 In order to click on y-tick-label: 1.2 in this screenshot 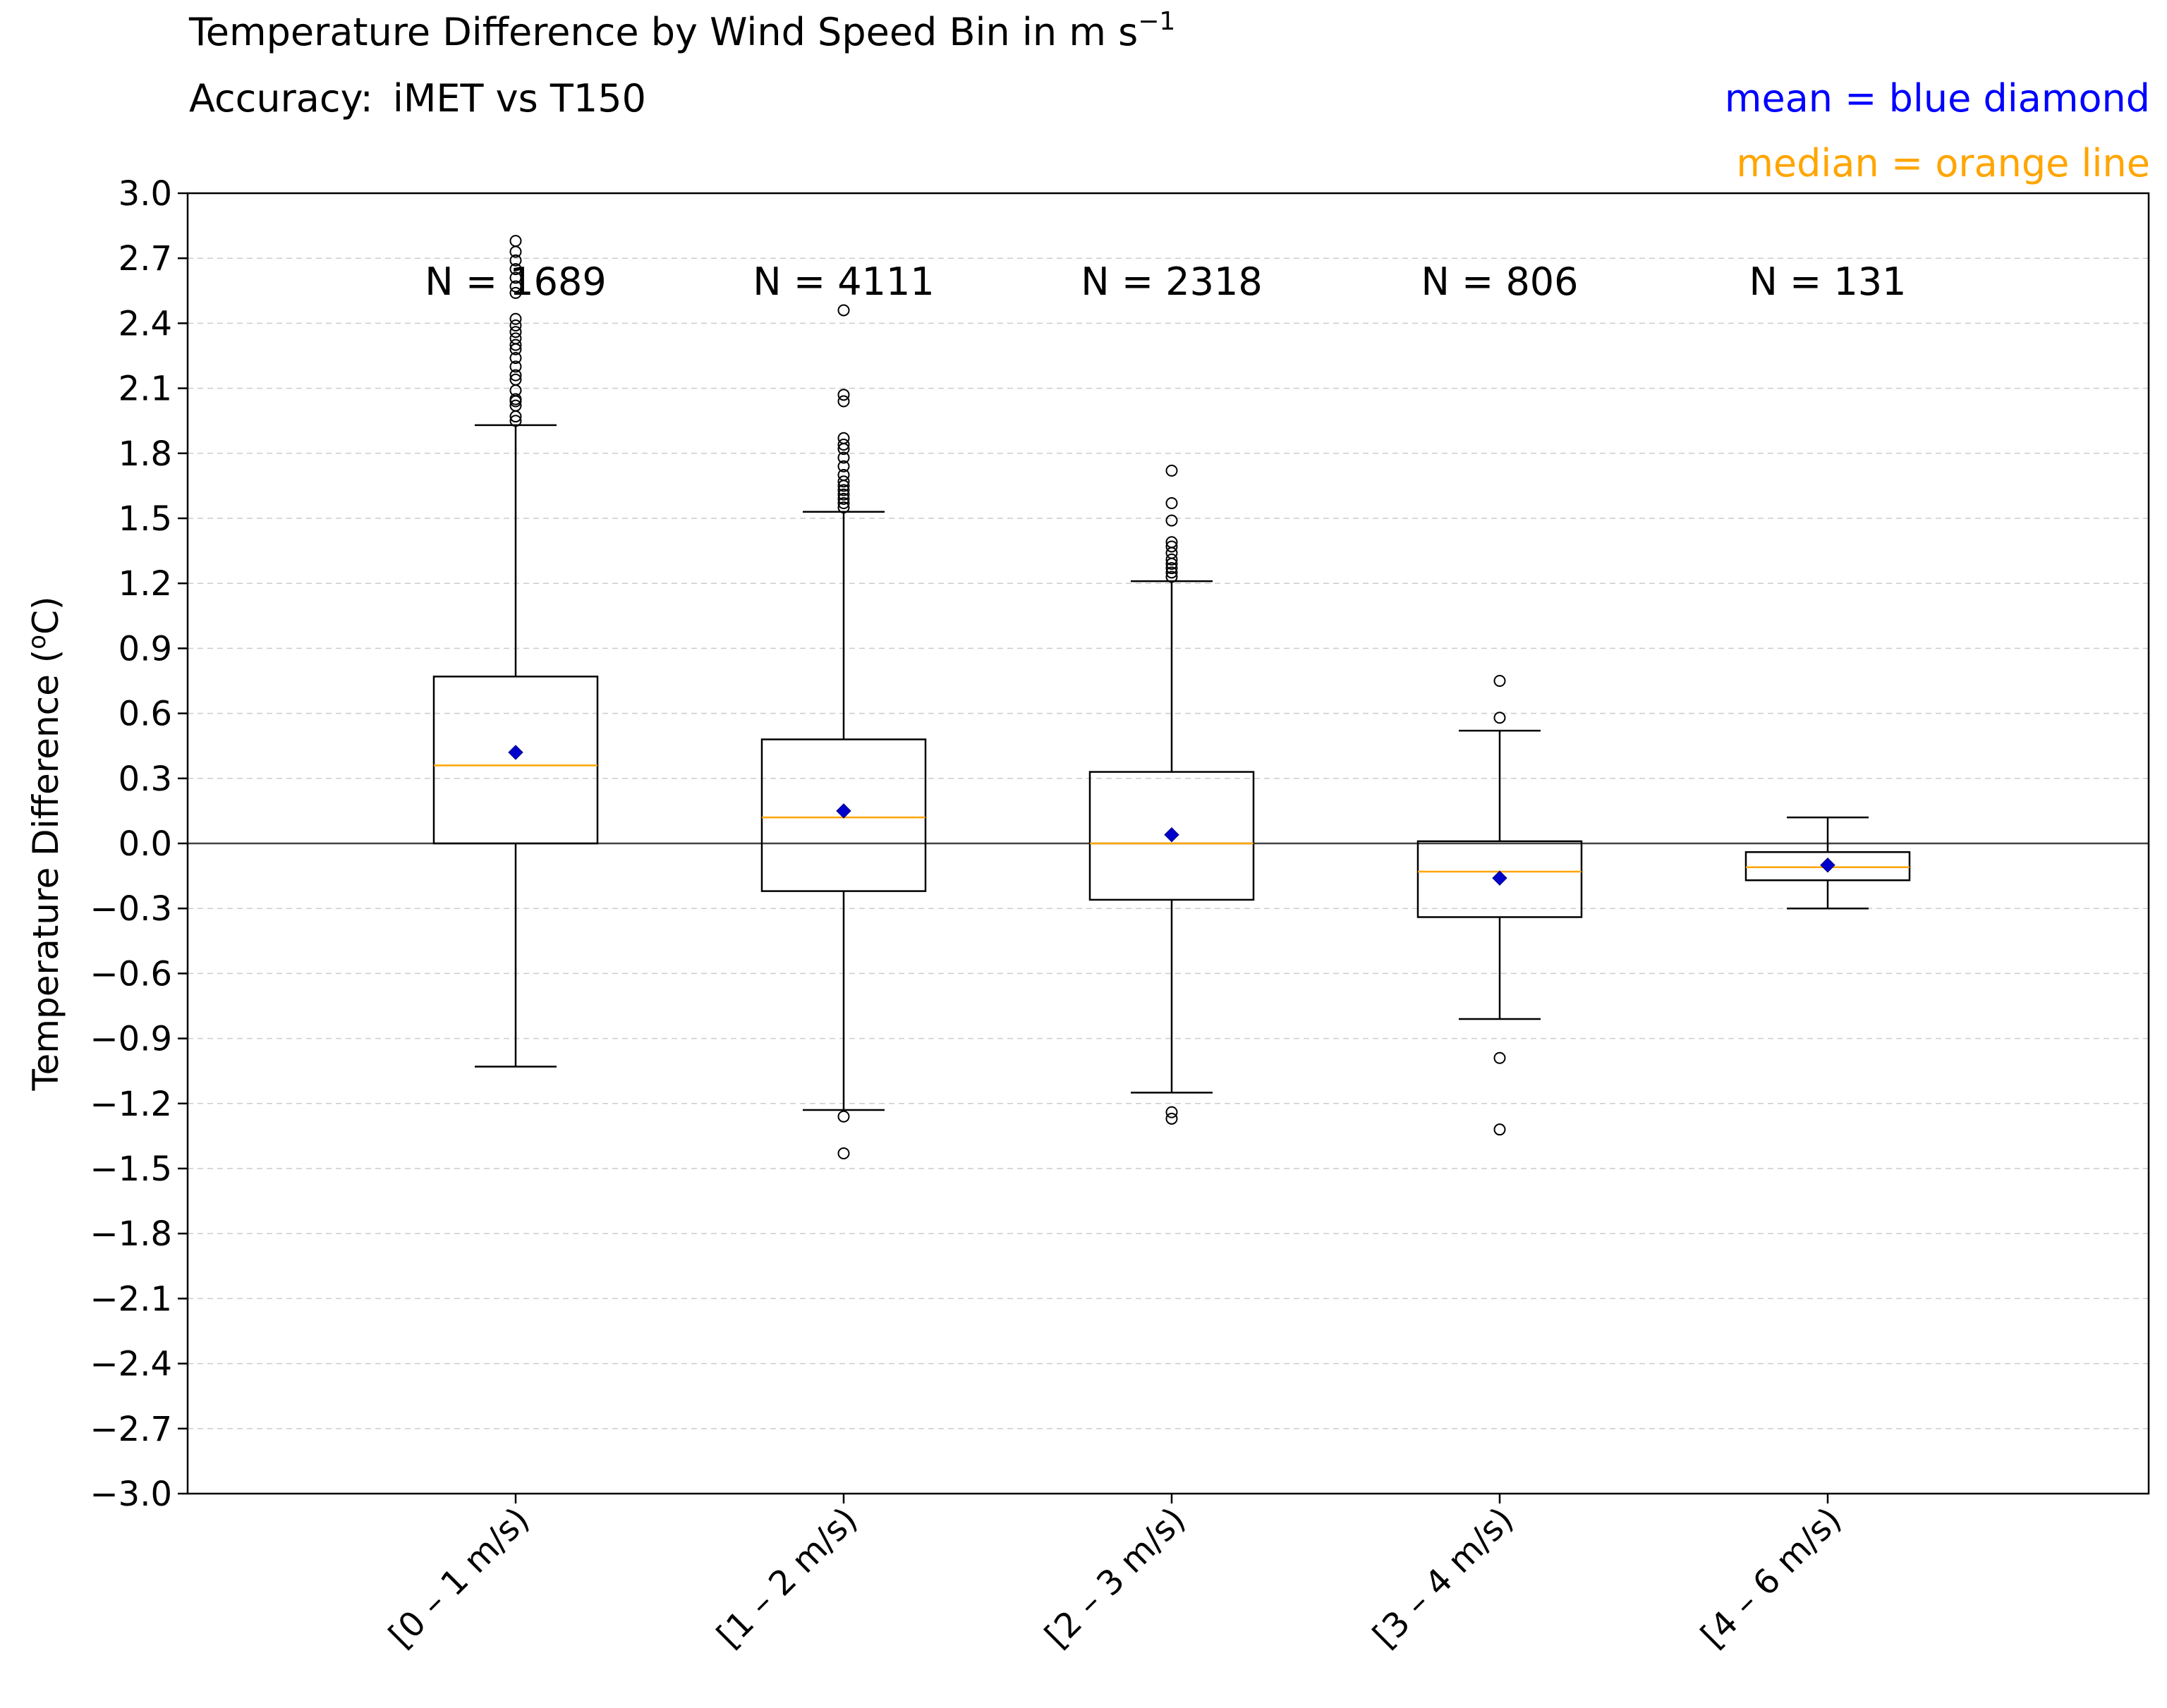, I will do `click(145, 584)`.